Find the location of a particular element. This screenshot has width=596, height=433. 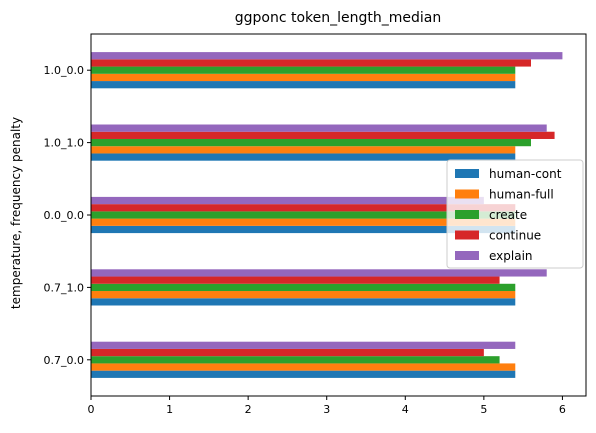

bar-continue-0.7_0.0 is located at coordinates (287, 352).